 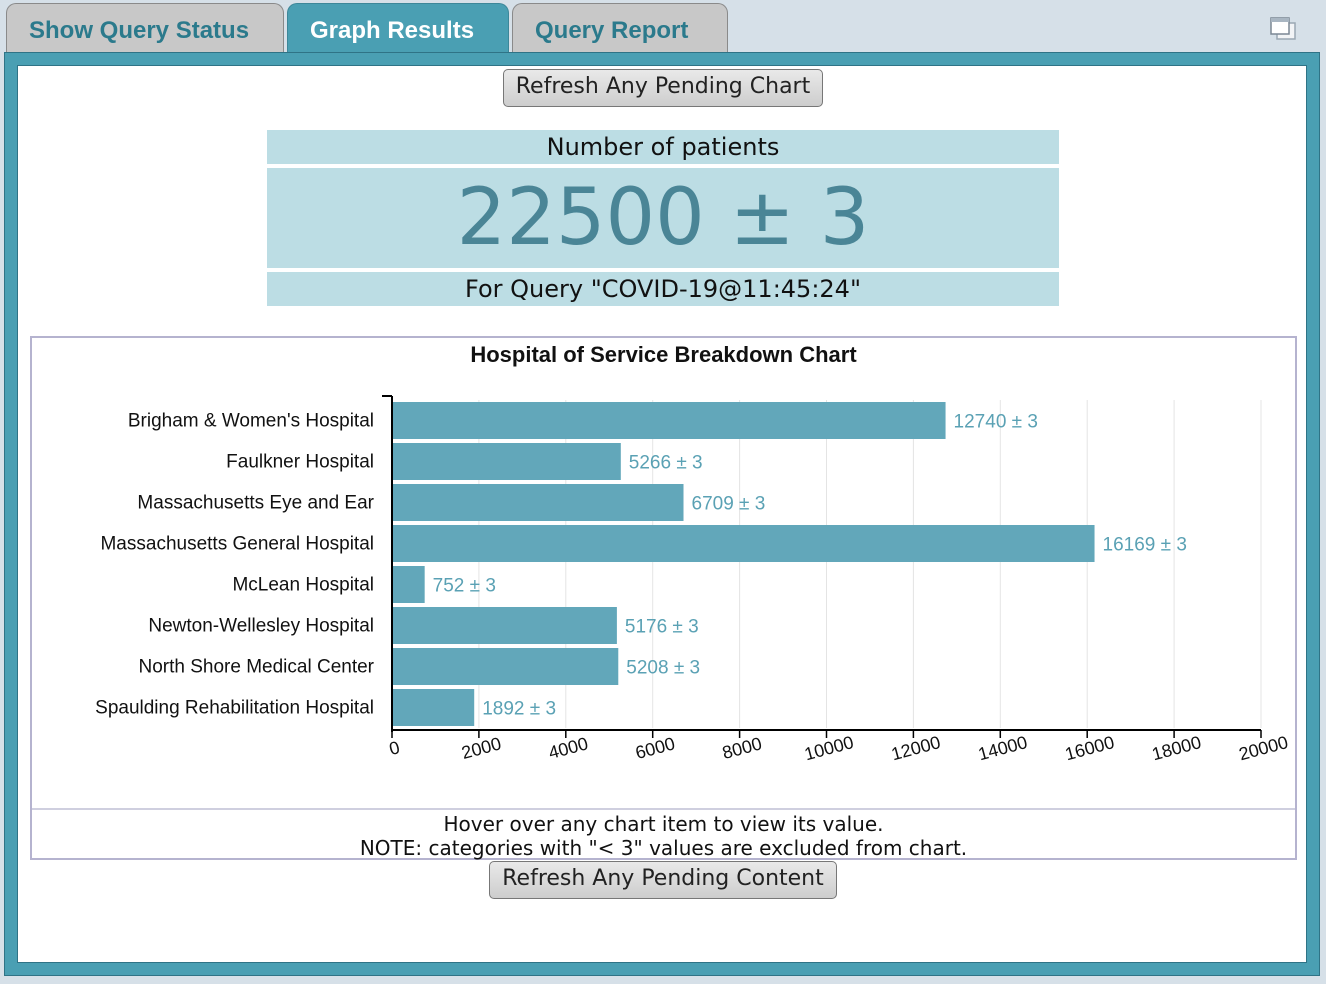 I want to click on category-label: North Shore Medical Center, so click(x=257, y=667).